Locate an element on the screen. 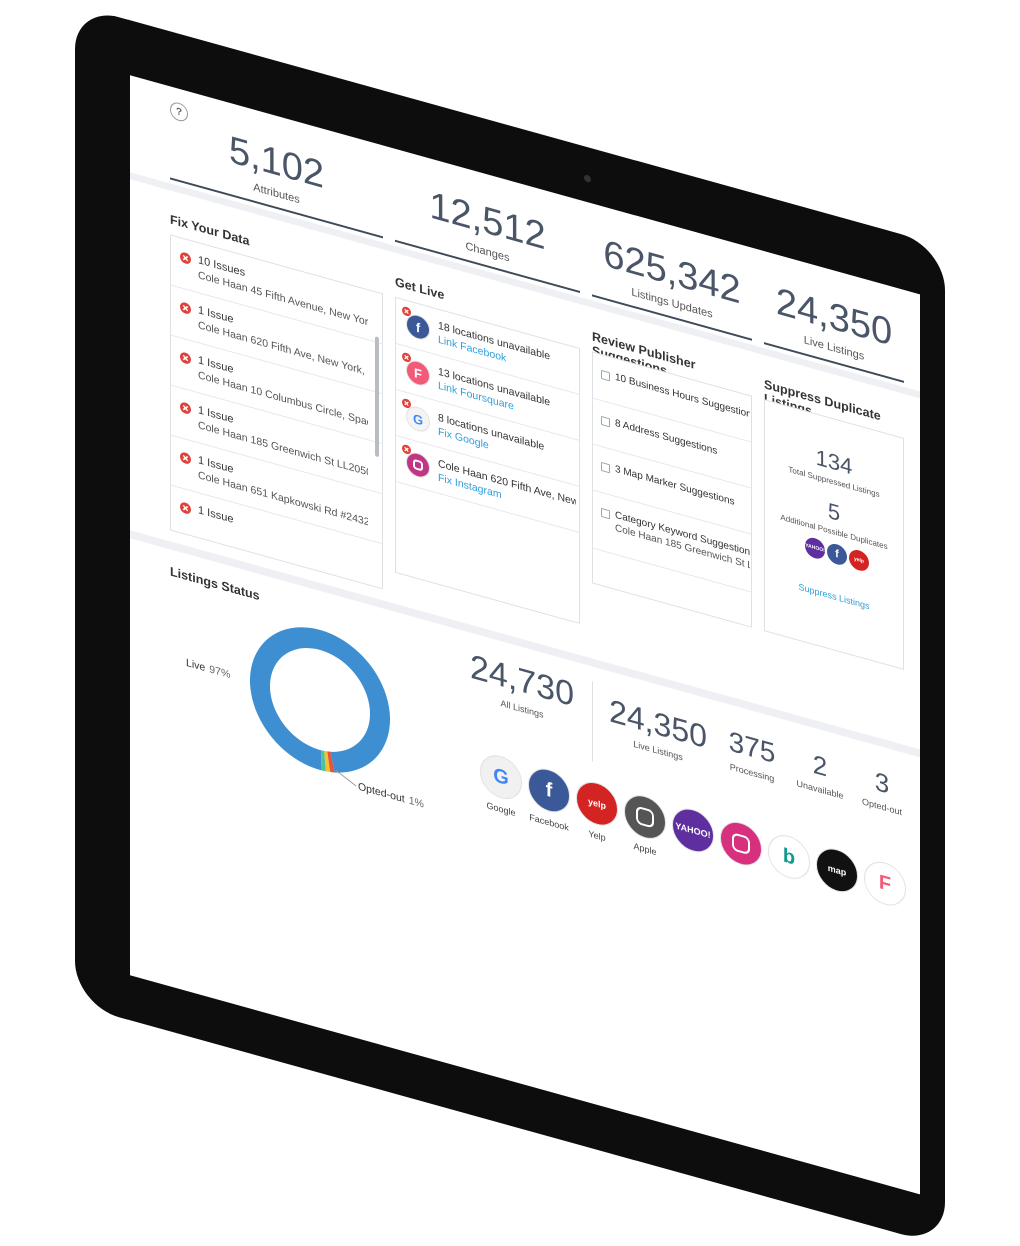 The image size is (1020, 1246). duplicate-source-icon: YAHOO! is located at coordinates (815, 548).